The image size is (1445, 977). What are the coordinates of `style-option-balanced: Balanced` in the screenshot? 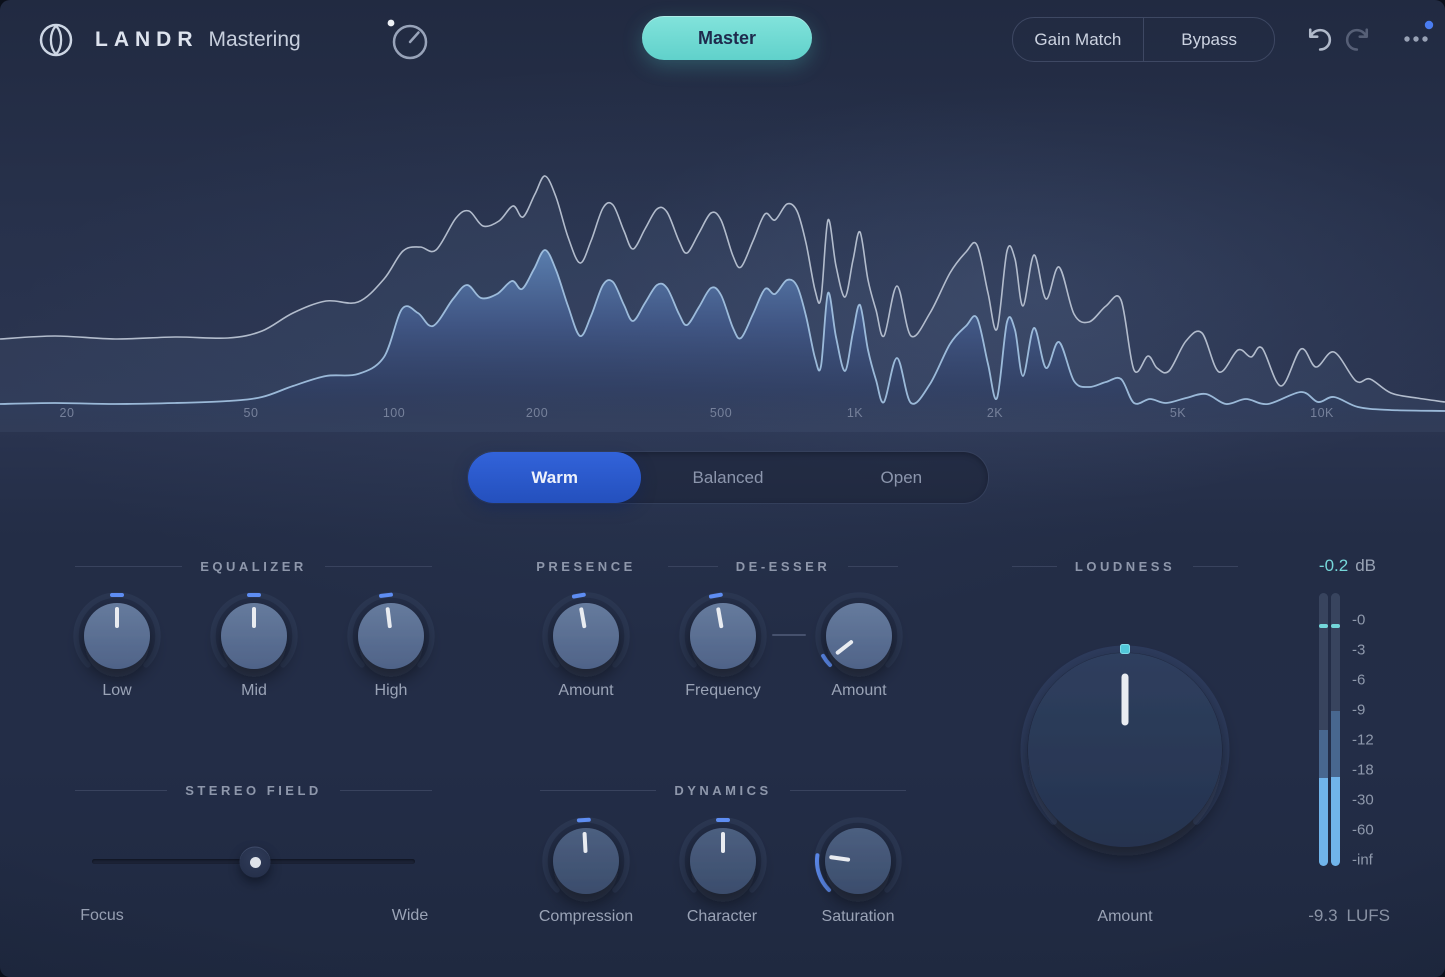 It's located at (727, 477).